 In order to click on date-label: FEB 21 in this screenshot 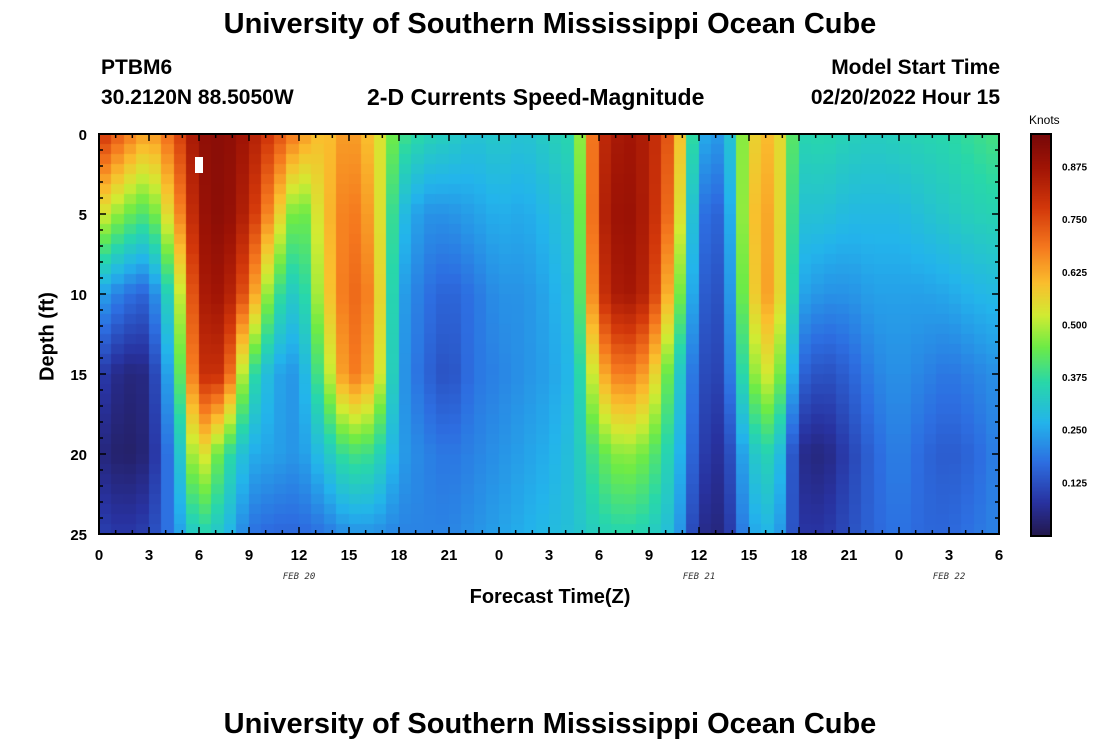, I will do `click(699, 577)`.